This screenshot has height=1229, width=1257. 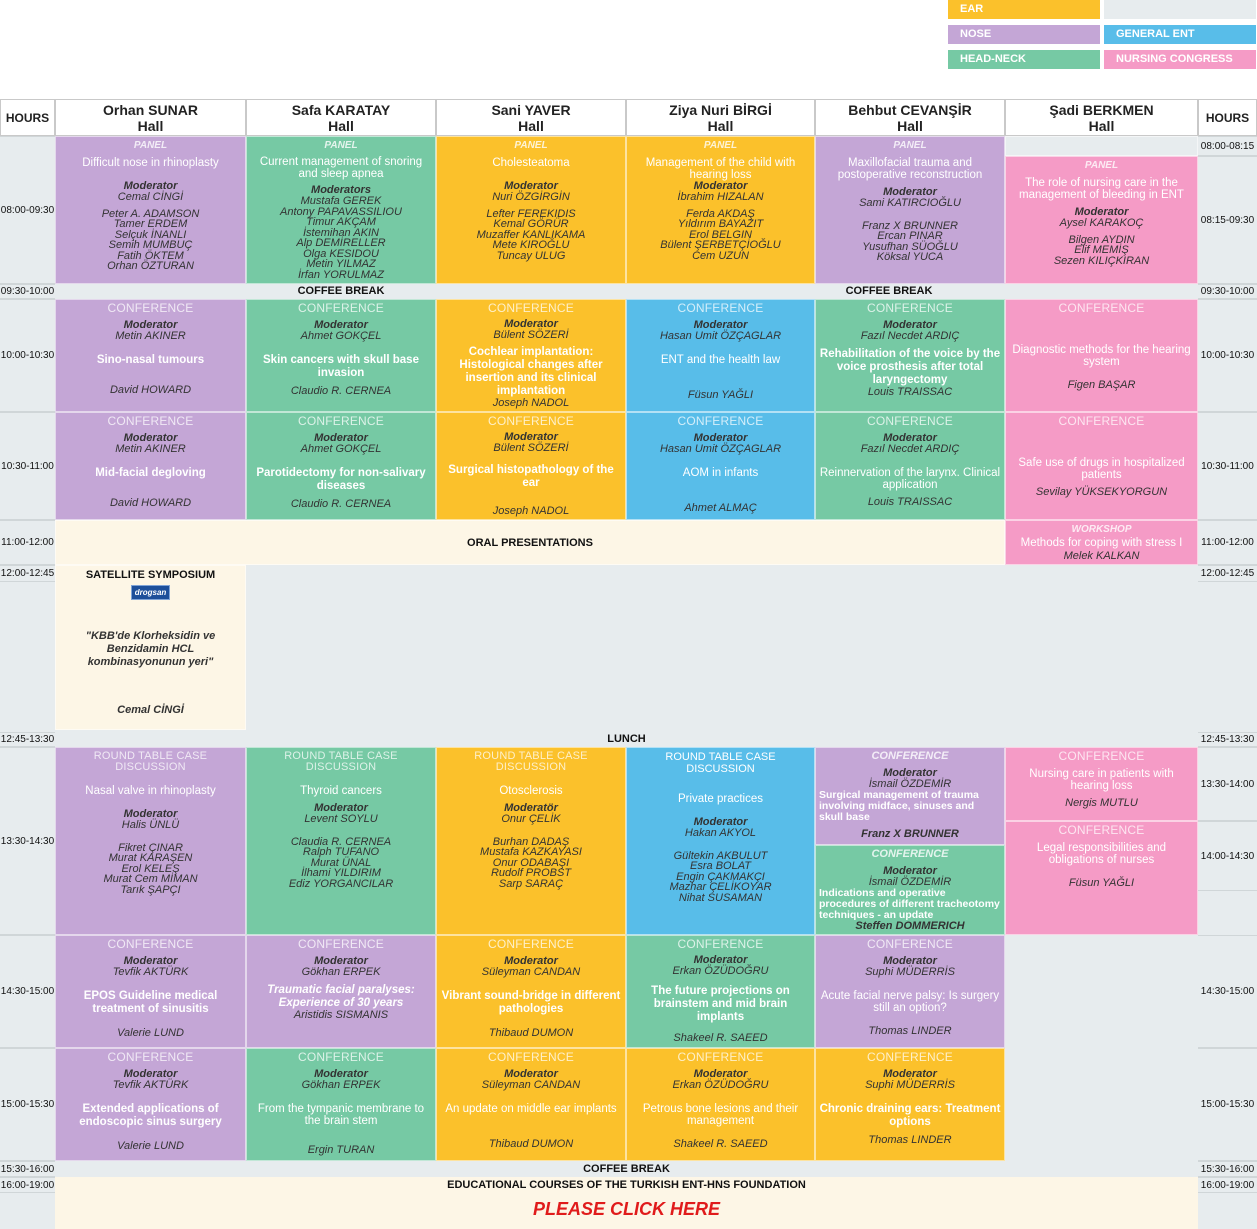 What do you see at coordinates (341, 222) in the screenshot?
I see `text-line: Timur AKÇAM` at bounding box center [341, 222].